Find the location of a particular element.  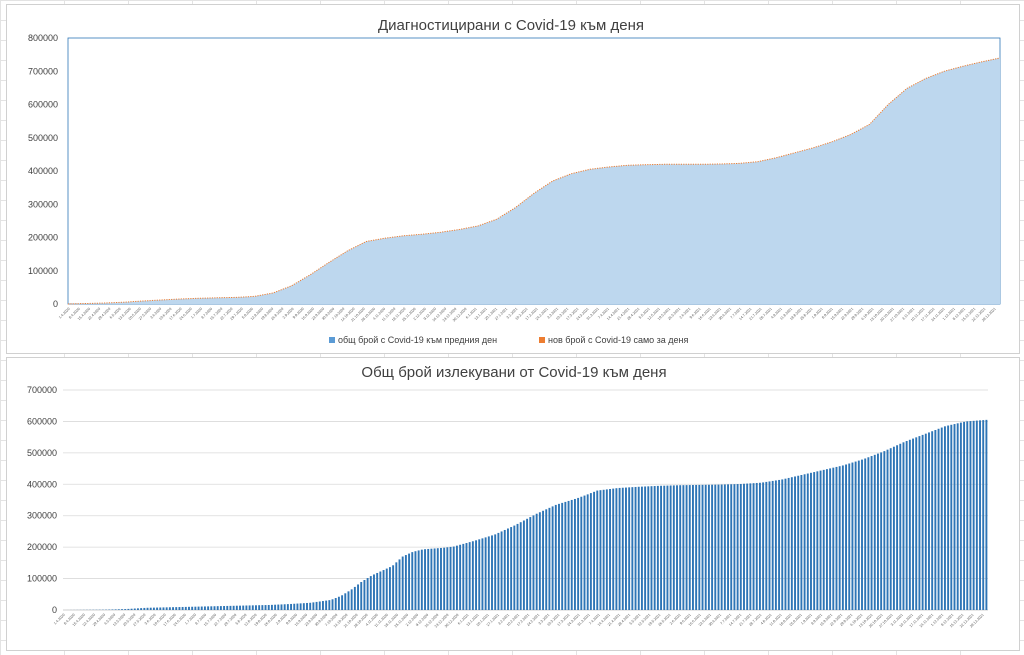

y-tick-label: 100000 is located at coordinates (42, 579).